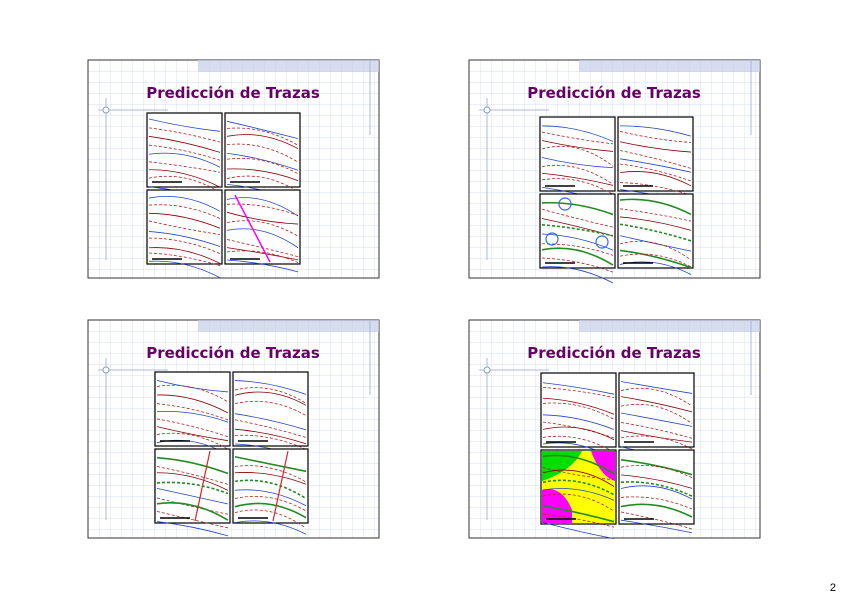  What do you see at coordinates (202, 486) in the screenshot?
I see `trace-line` at bounding box center [202, 486].